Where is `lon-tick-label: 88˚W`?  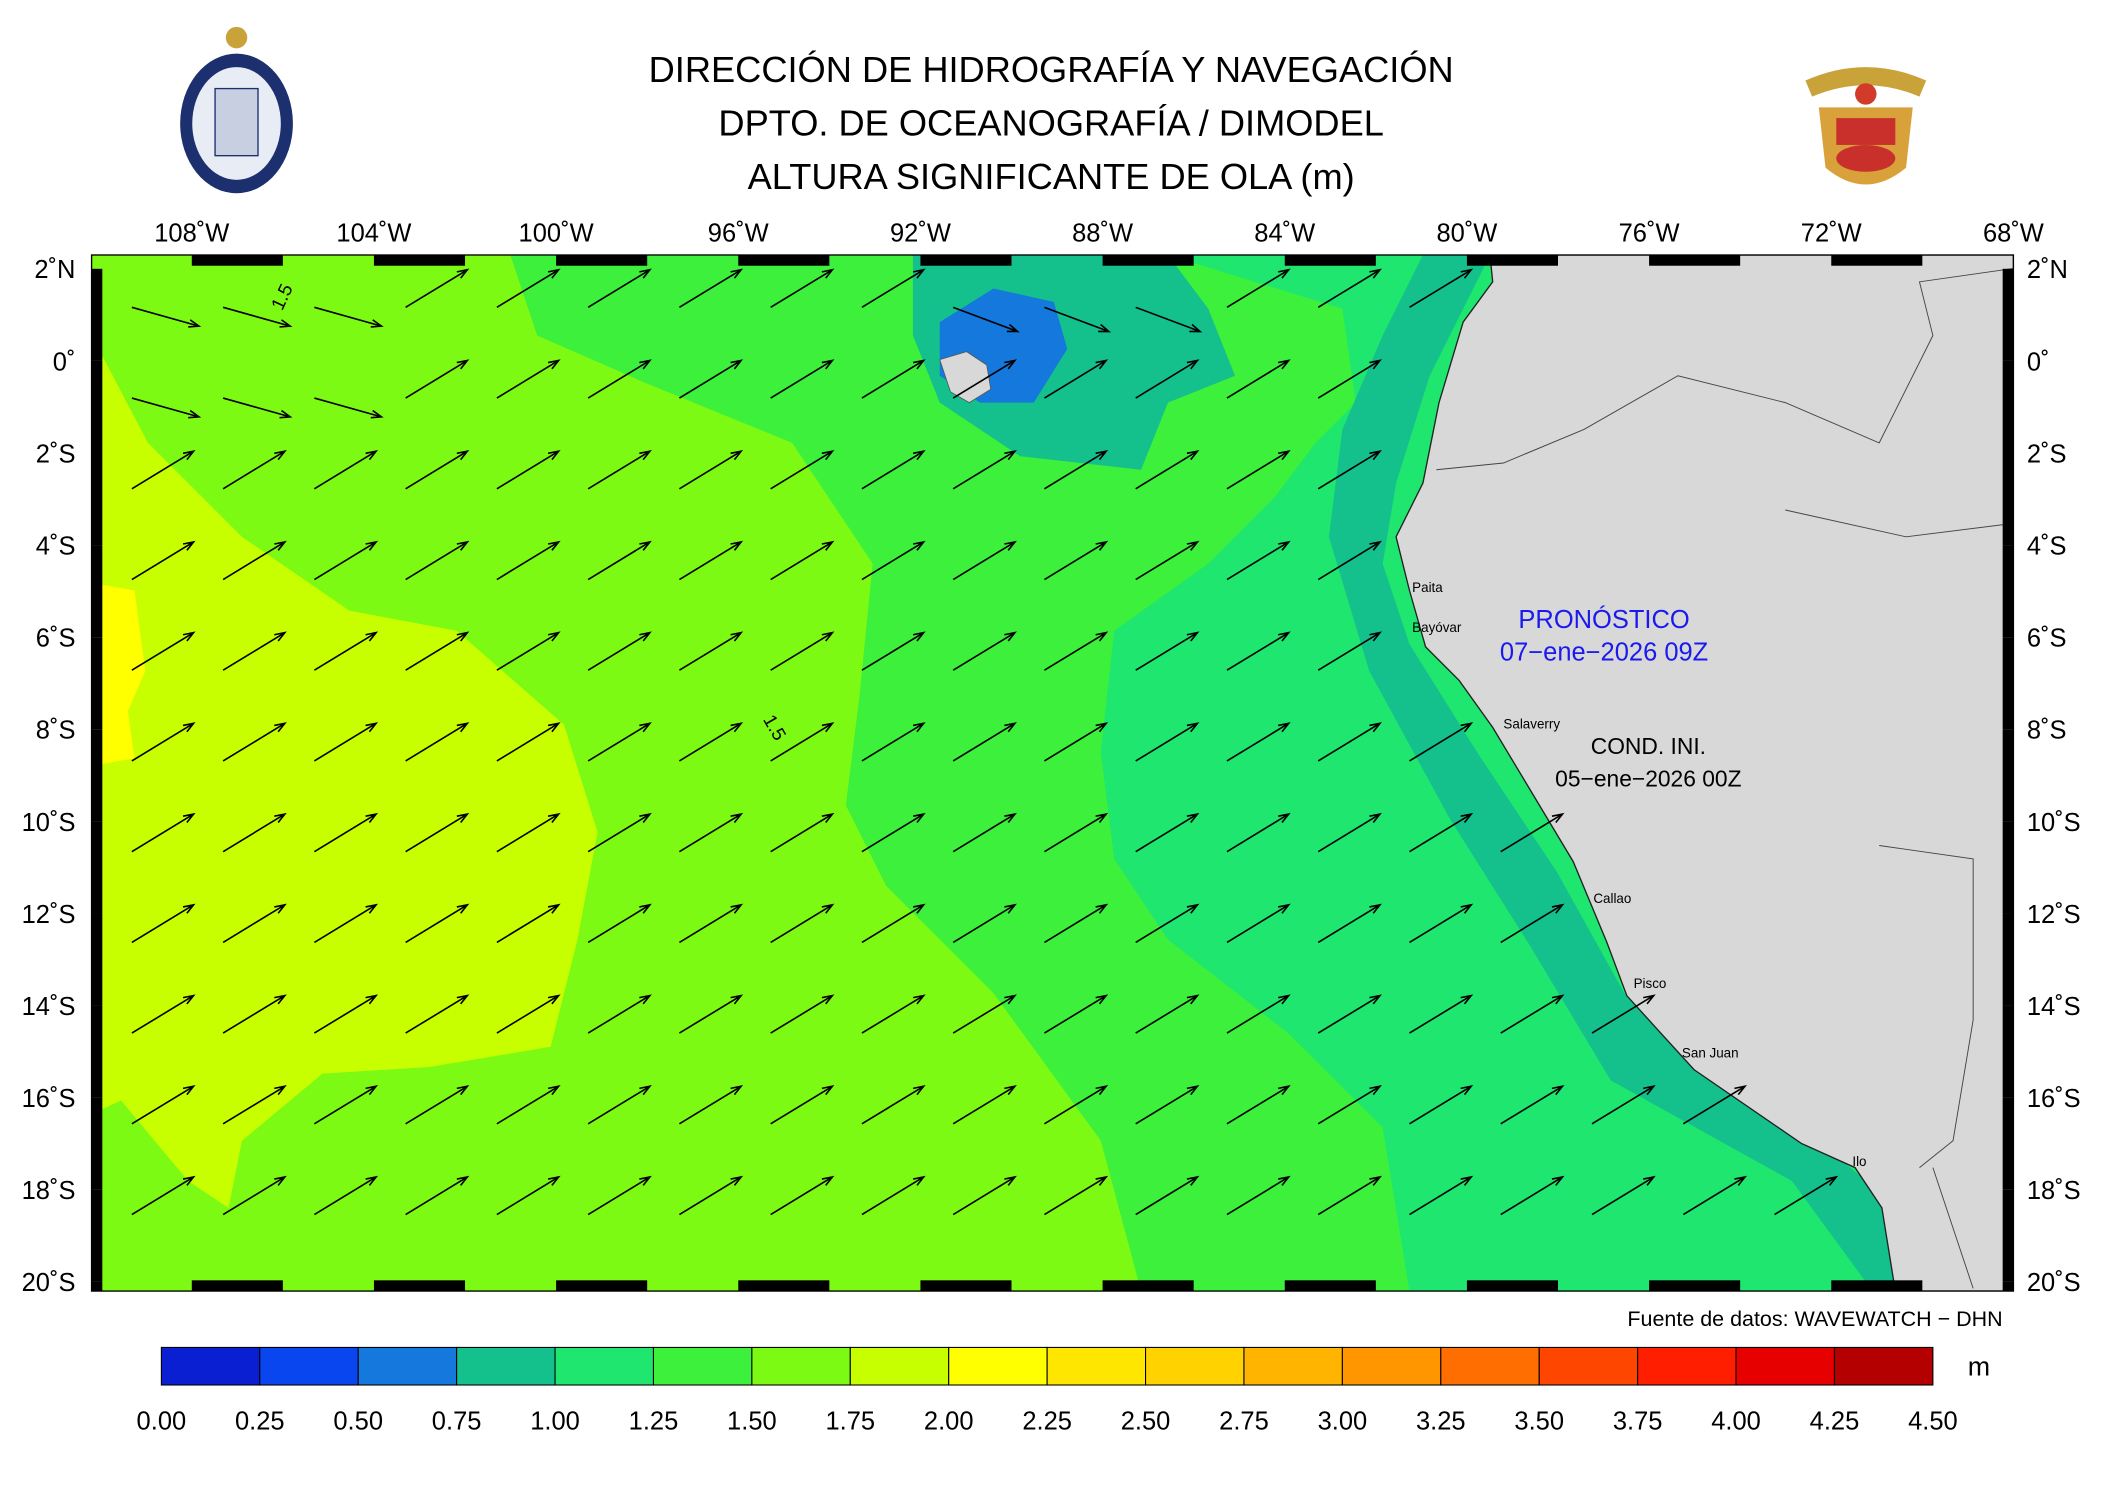 lon-tick-label: 88˚W is located at coordinates (1102, 234).